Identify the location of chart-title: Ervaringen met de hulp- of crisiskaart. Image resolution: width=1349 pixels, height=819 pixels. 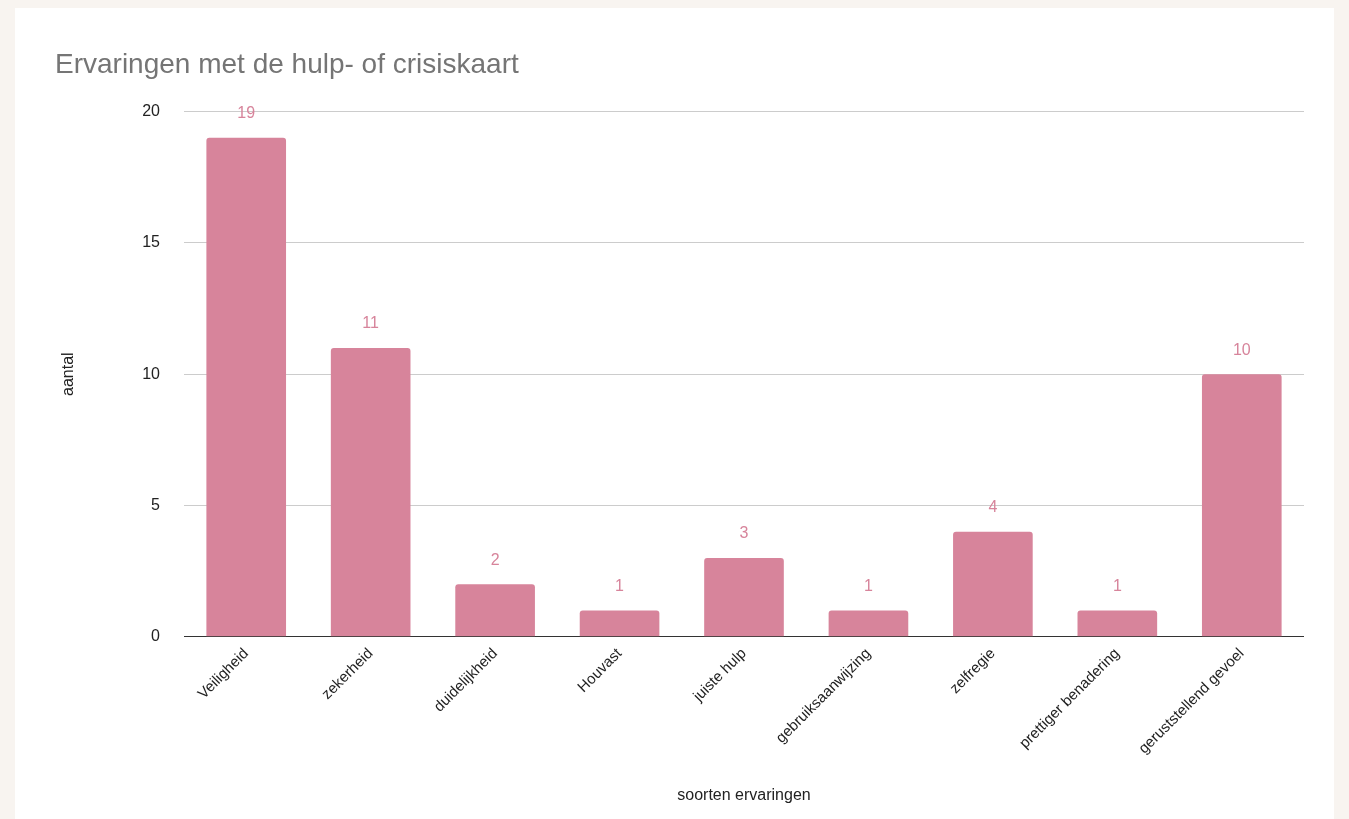
(287, 63).